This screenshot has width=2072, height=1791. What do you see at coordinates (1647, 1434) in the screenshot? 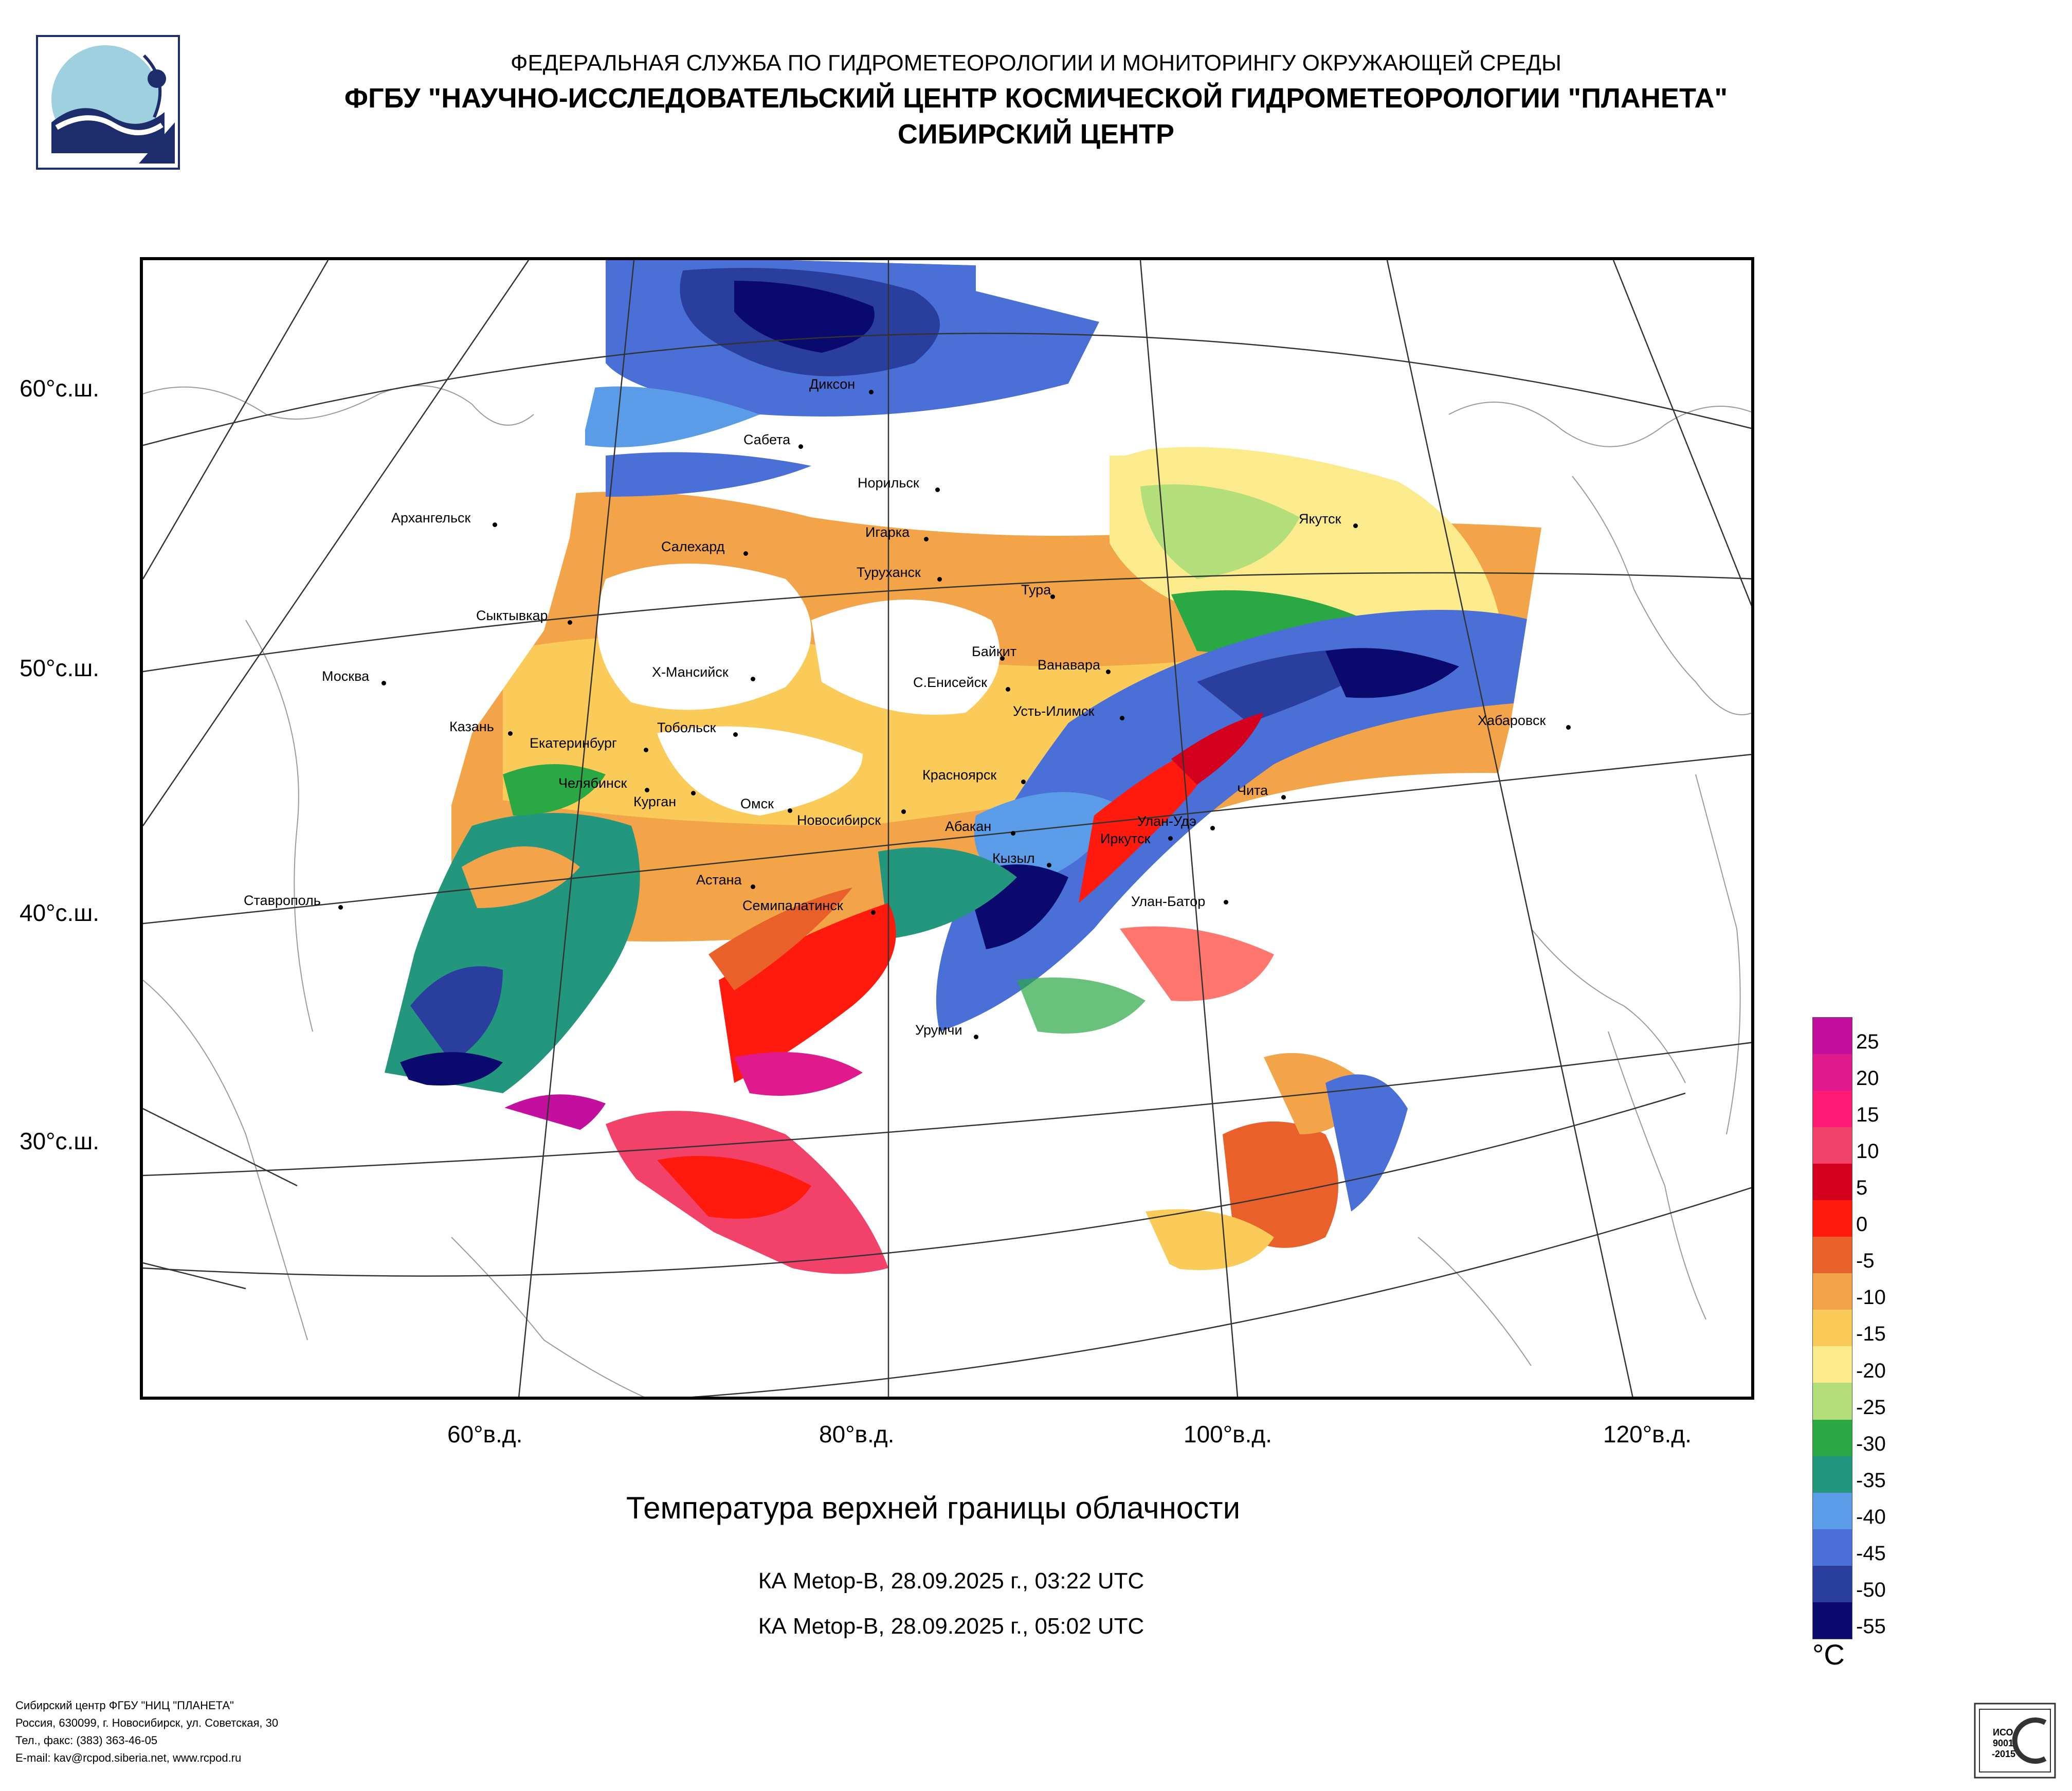
I see `lon-label-120: 120°в.д.` at bounding box center [1647, 1434].